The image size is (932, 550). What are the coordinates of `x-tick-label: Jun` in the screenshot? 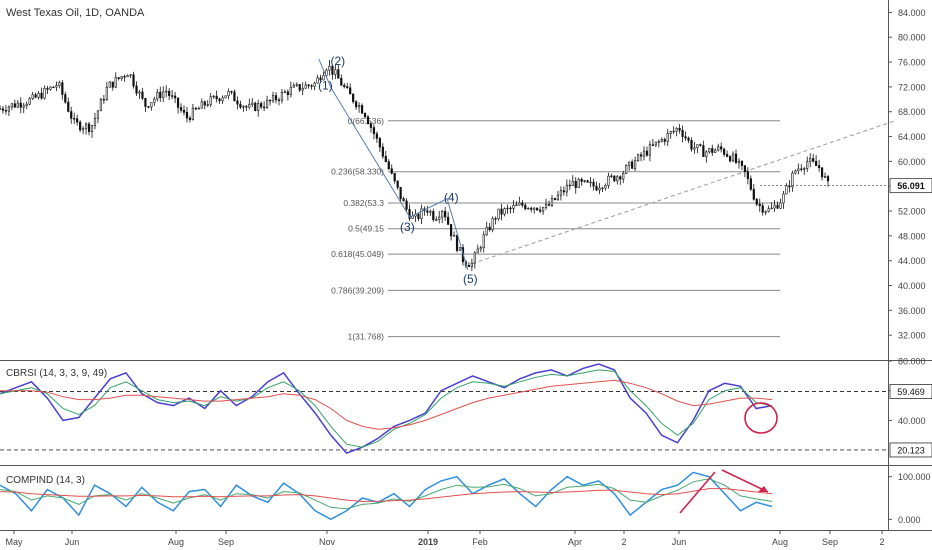 It's located at (679, 542).